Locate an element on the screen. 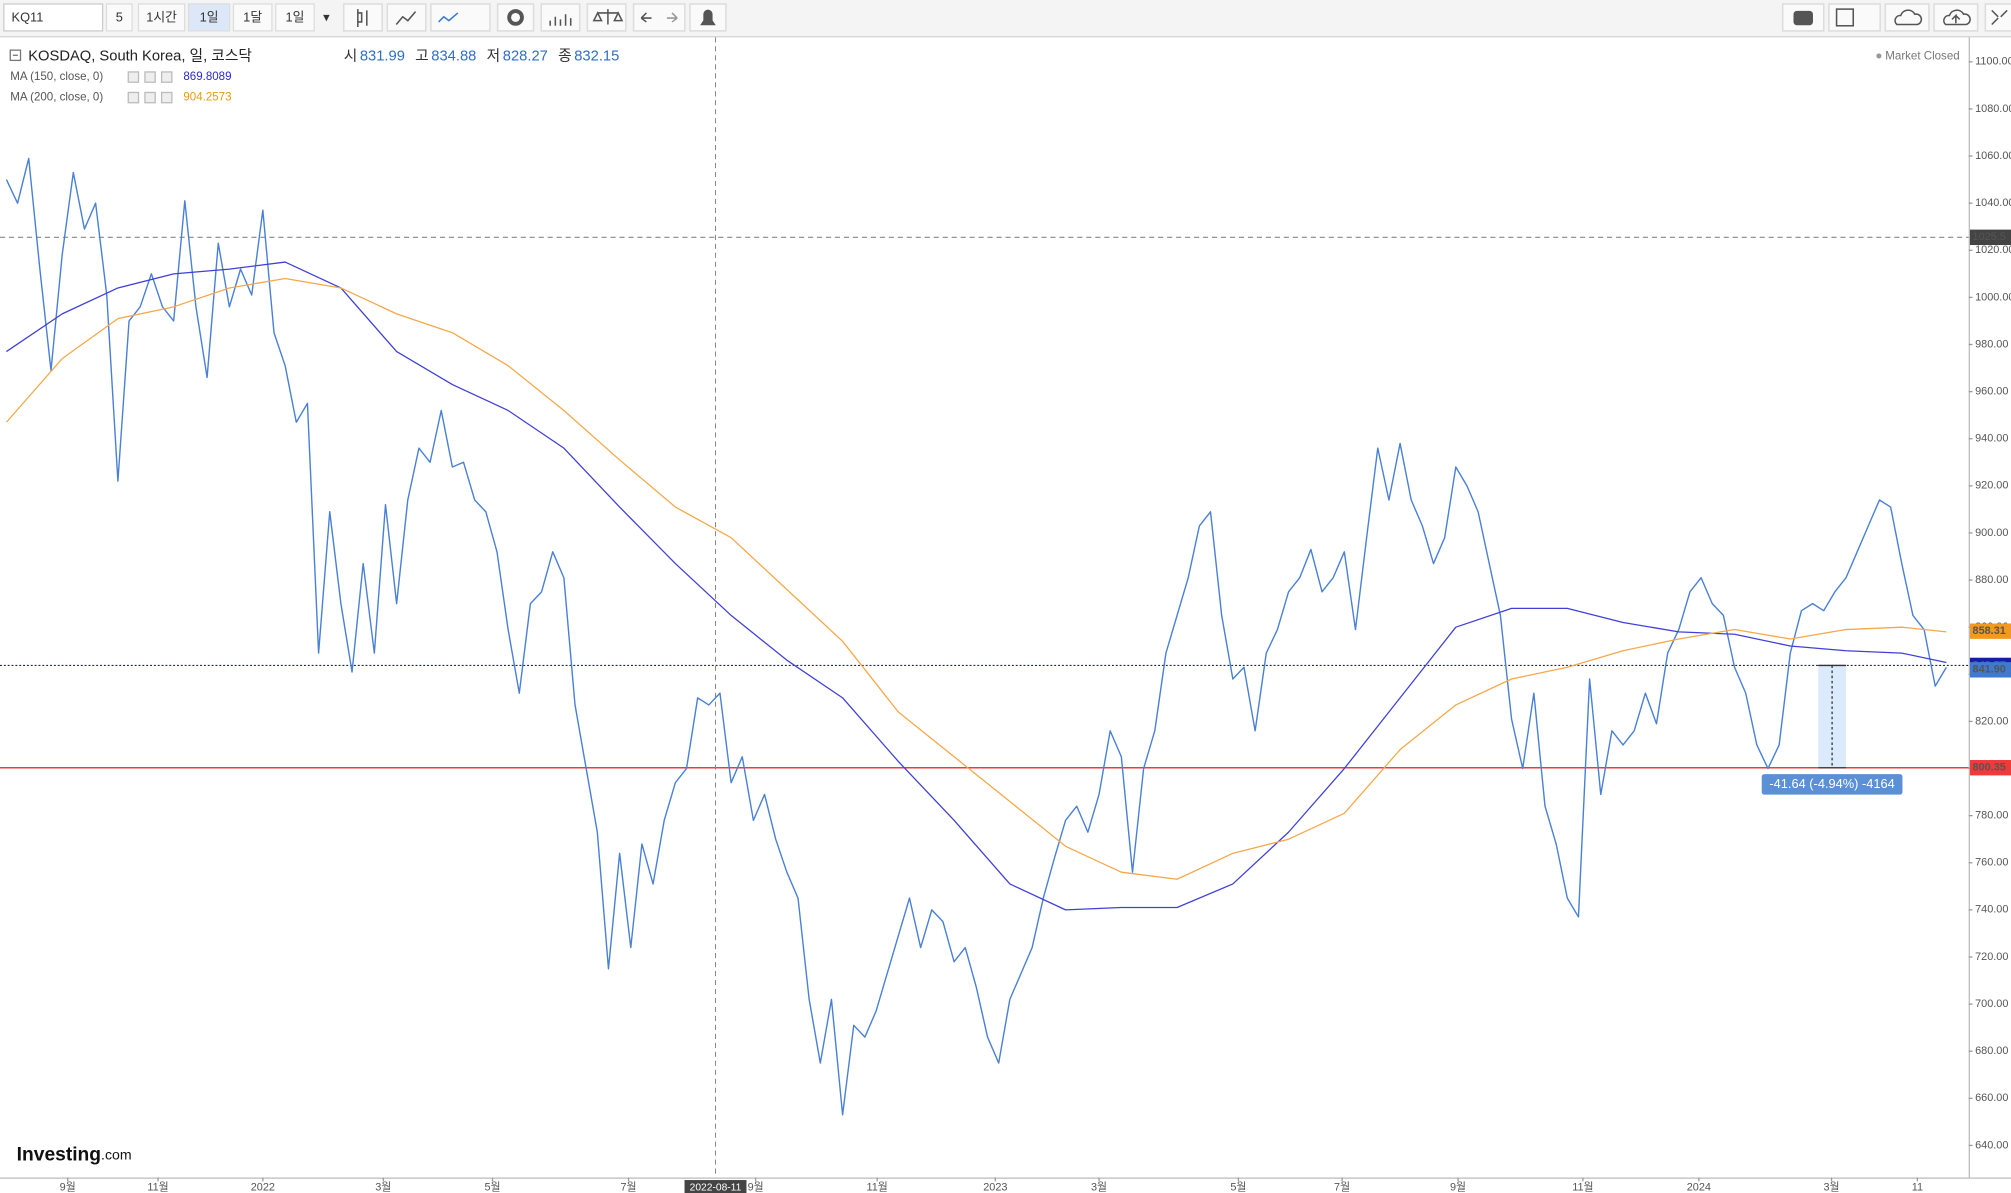  x-tick-label: 2023 is located at coordinates (995, 1187).